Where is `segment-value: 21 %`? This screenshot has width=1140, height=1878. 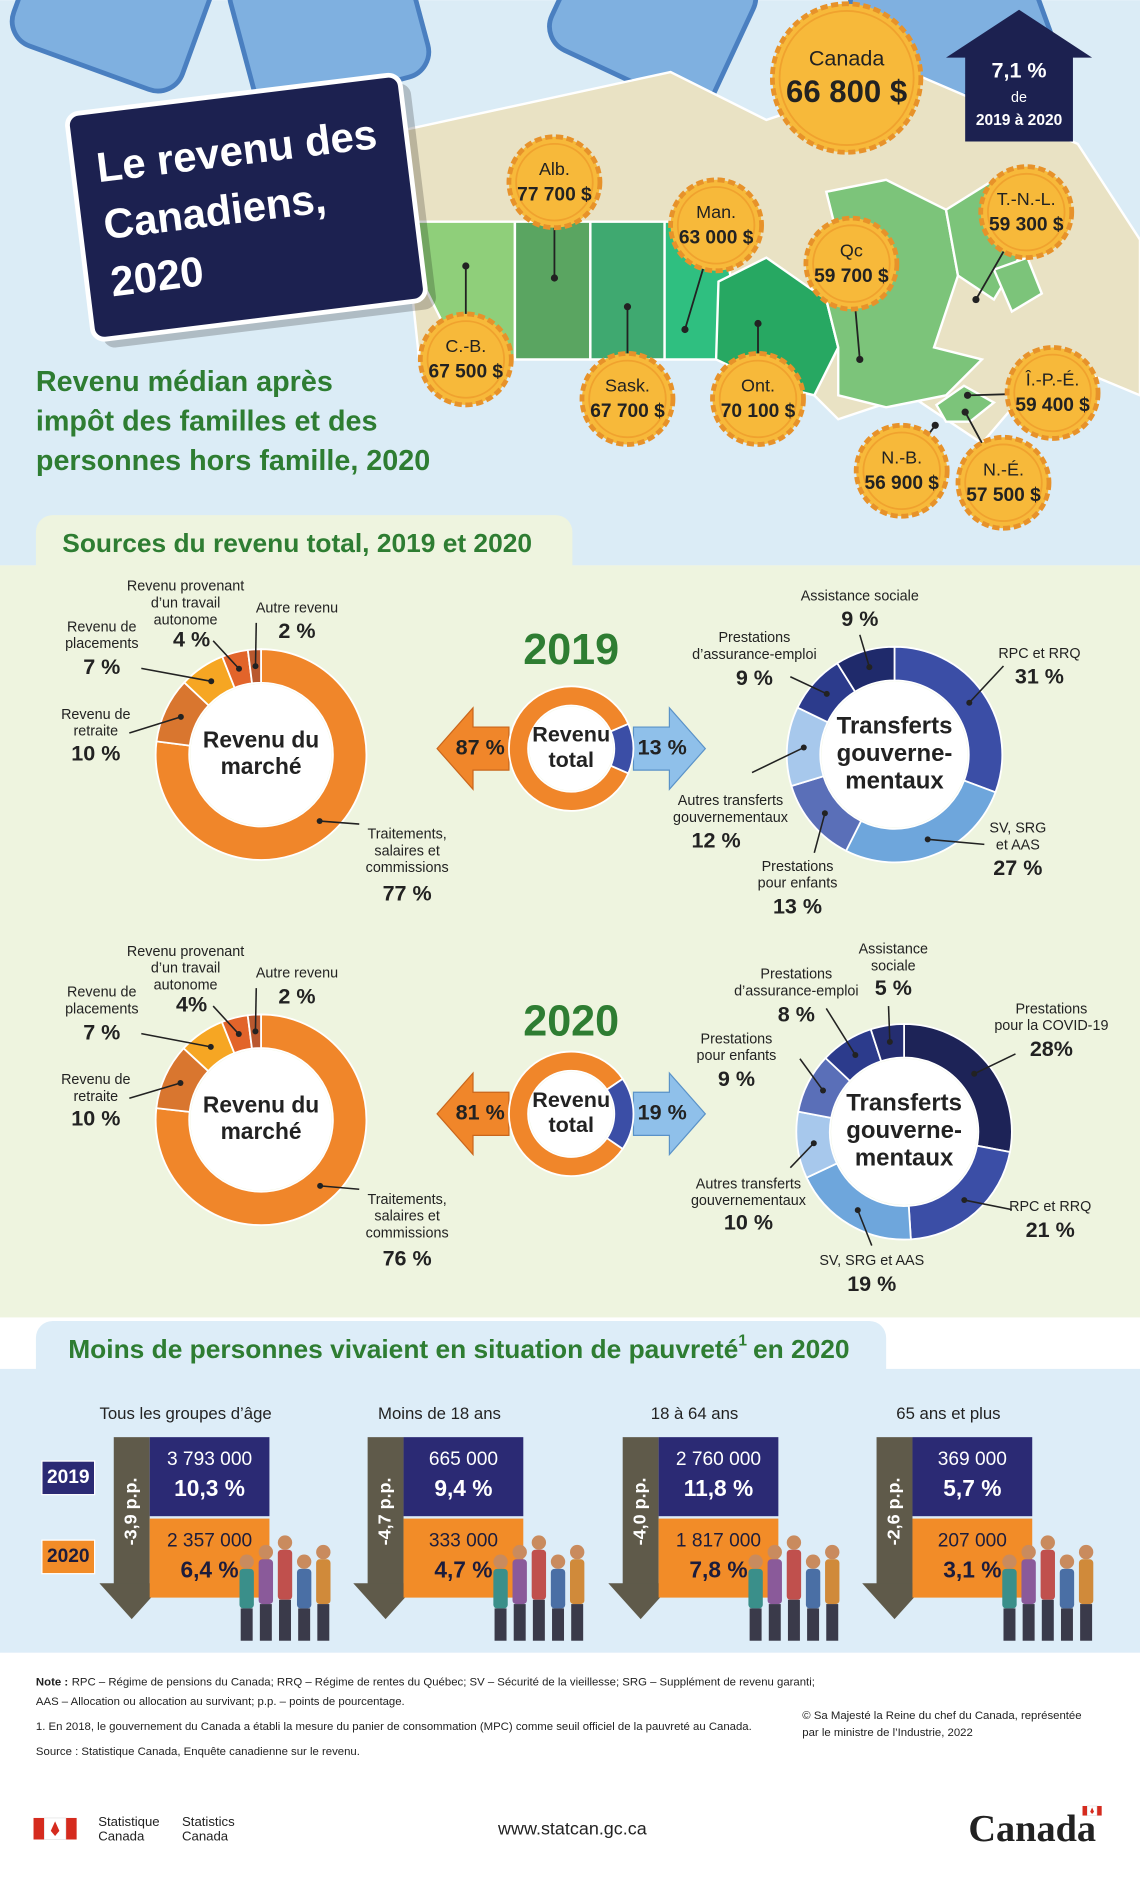 segment-value: 21 % is located at coordinates (1050, 1229).